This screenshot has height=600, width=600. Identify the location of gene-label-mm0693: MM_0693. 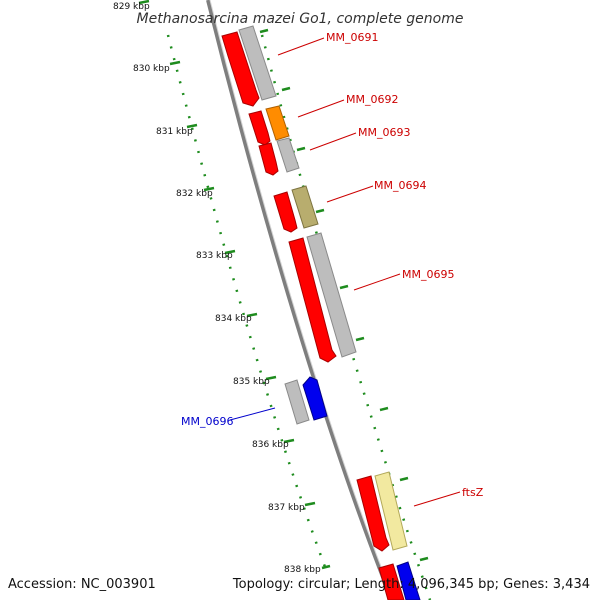
(384, 132).